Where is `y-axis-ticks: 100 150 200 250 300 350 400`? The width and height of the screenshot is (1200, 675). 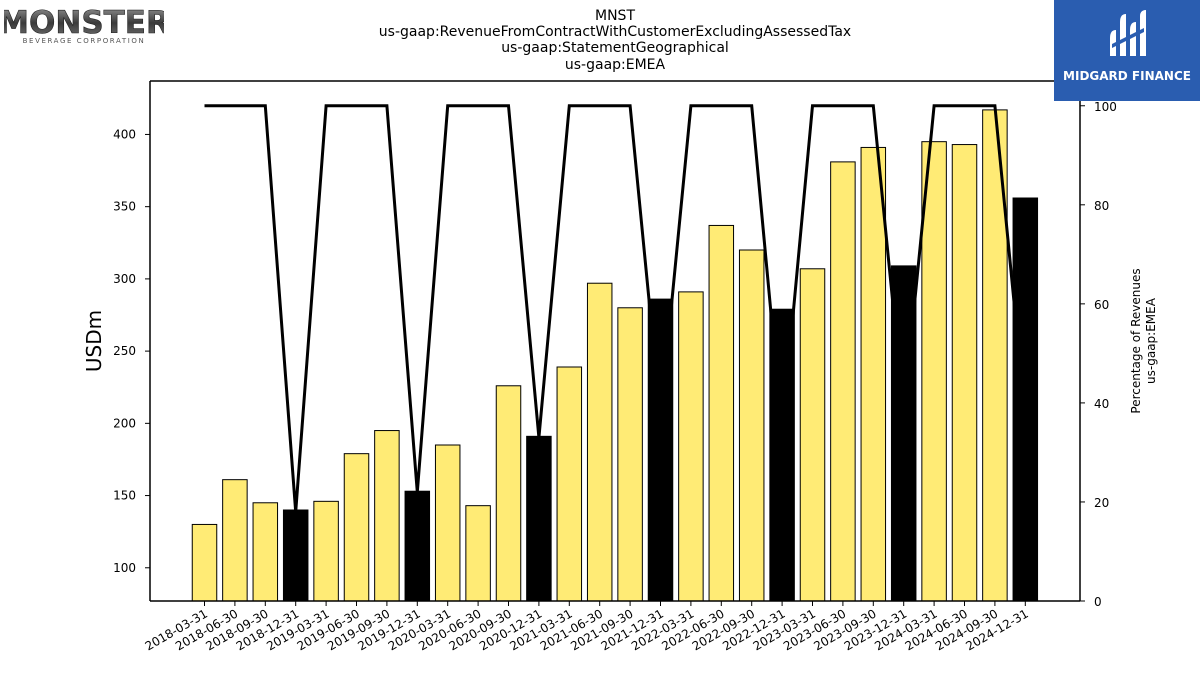 y-axis-ticks: 100 150 200 250 300 350 400 is located at coordinates (131, 351).